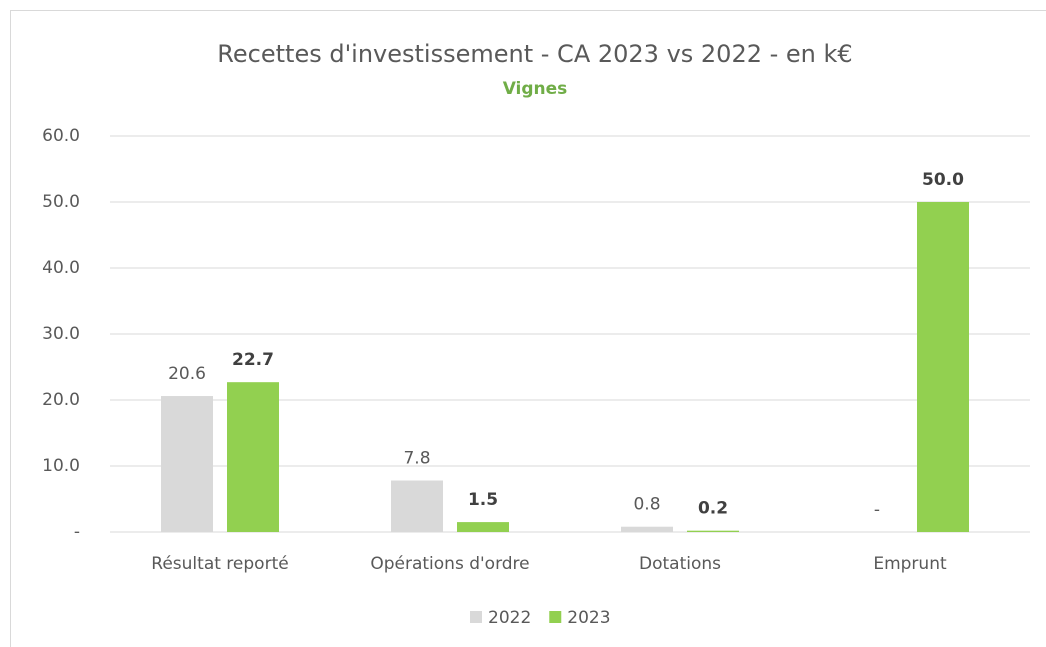 The image size is (1046, 647). I want to click on y-tick-label: -, so click(77, 532).